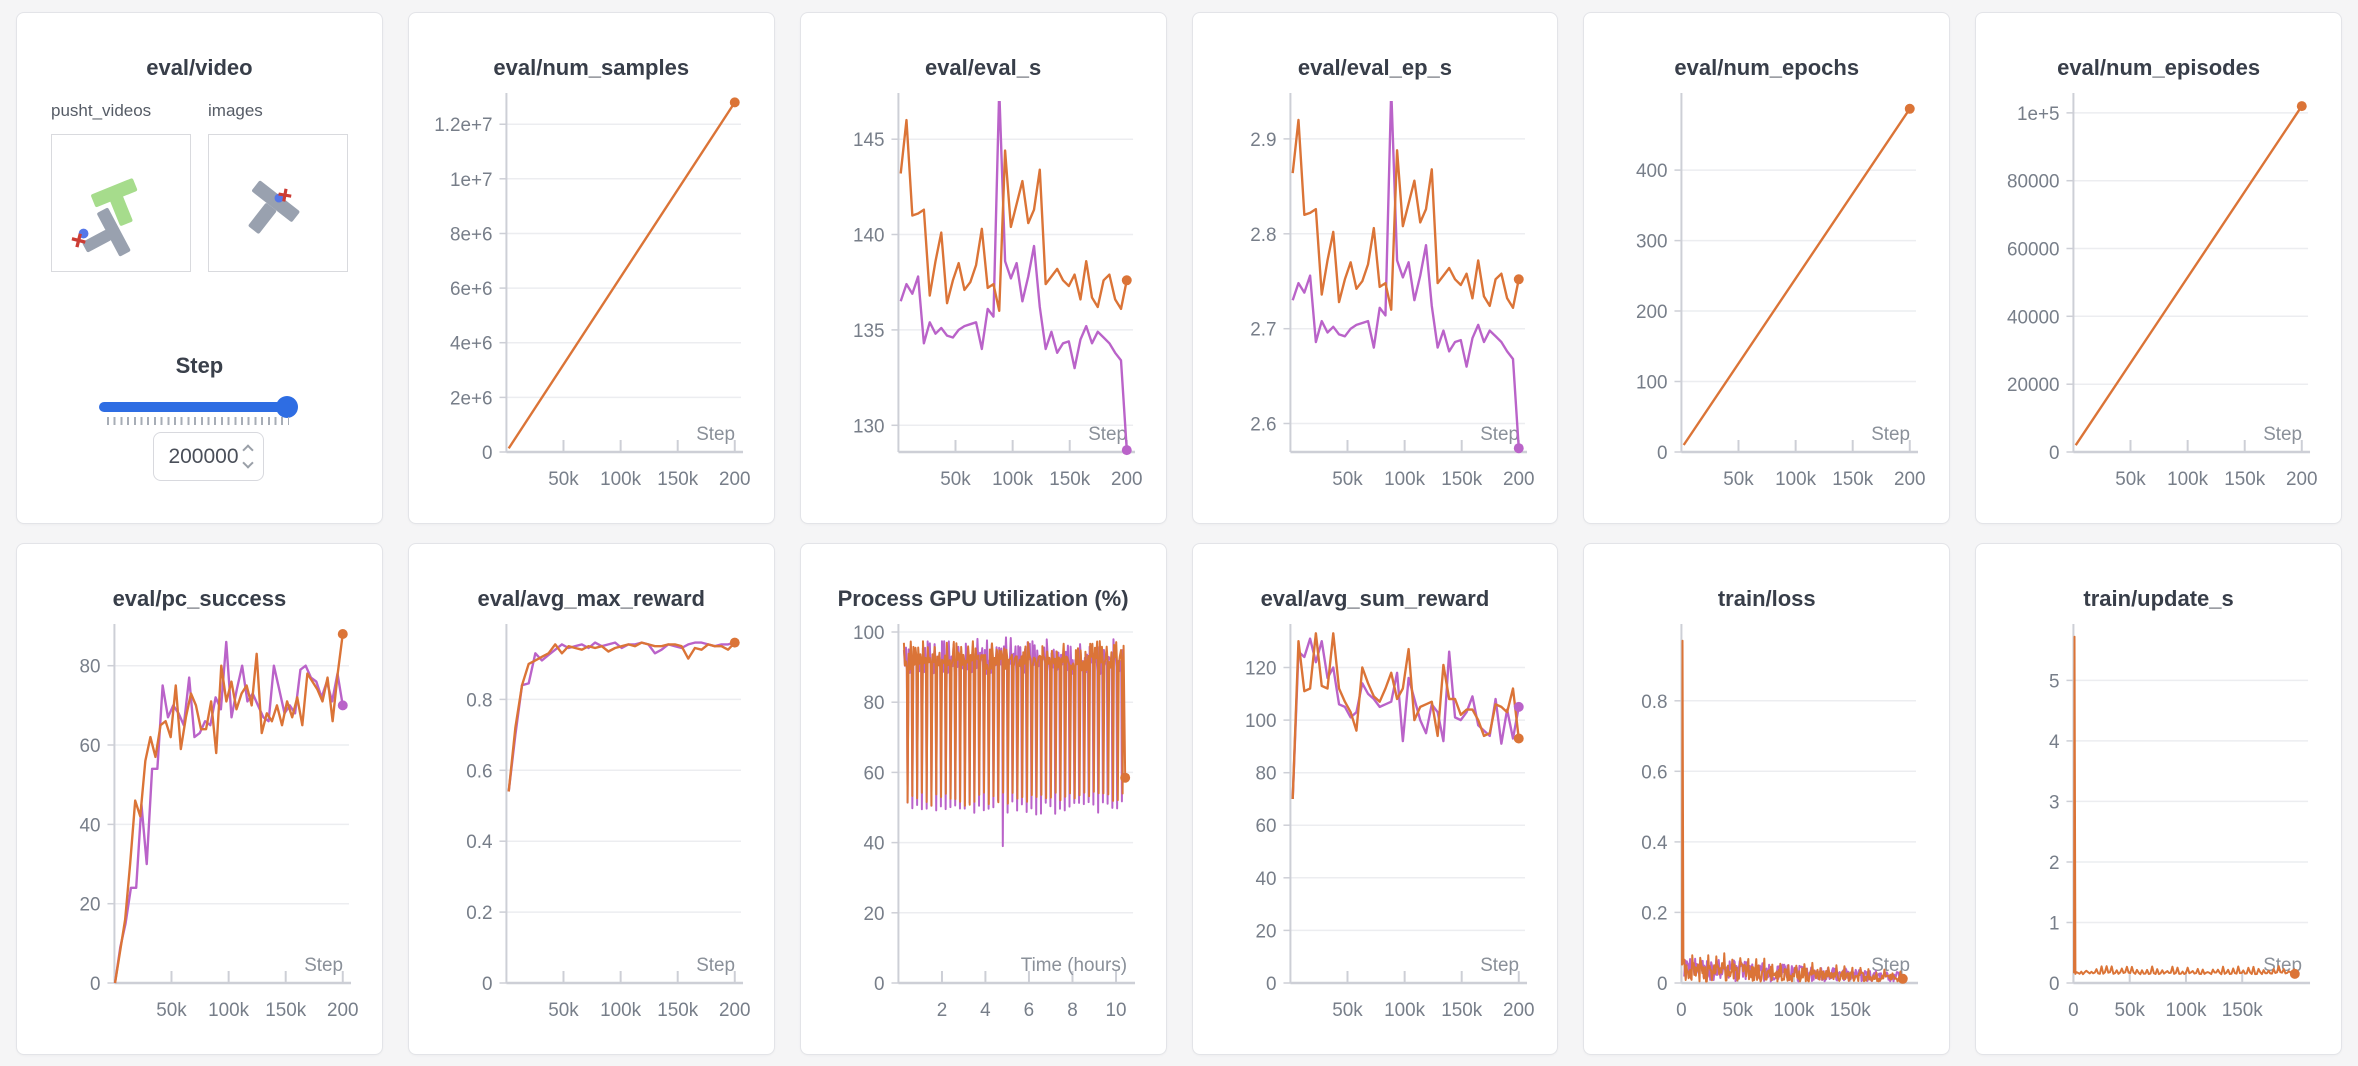 The image size is (2358, 1066). Describe the element at coordinates (869, 235) in the screenshot. I see `svg-text: 140` at that location.